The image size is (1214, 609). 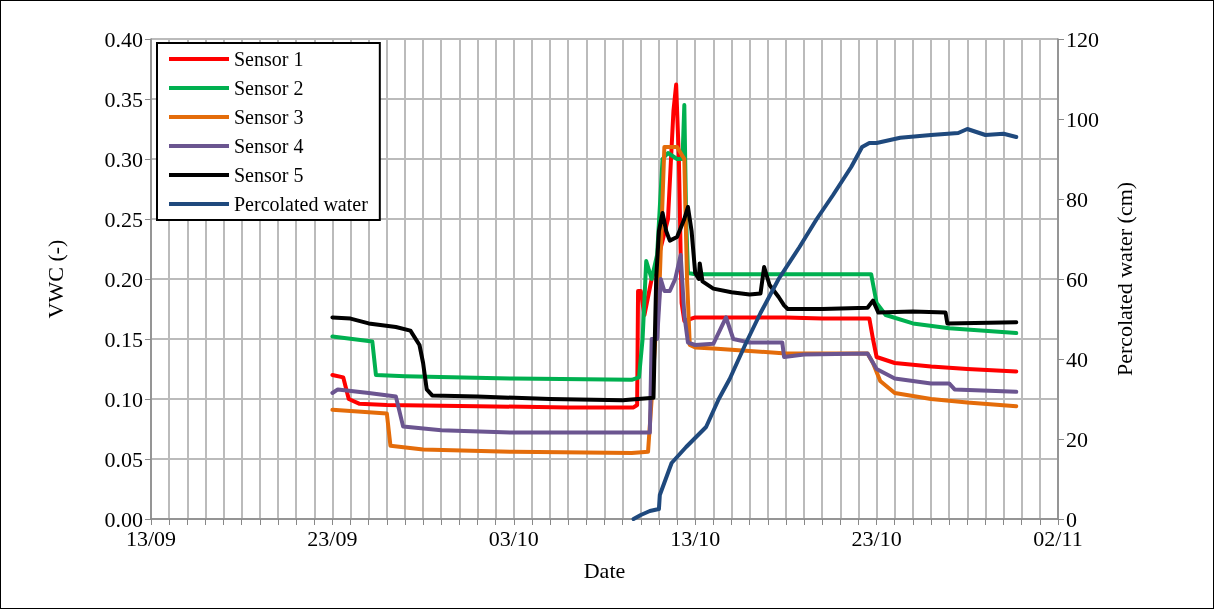 I want to click on x-tick-label: 03/10, so click(x=513, y=538).